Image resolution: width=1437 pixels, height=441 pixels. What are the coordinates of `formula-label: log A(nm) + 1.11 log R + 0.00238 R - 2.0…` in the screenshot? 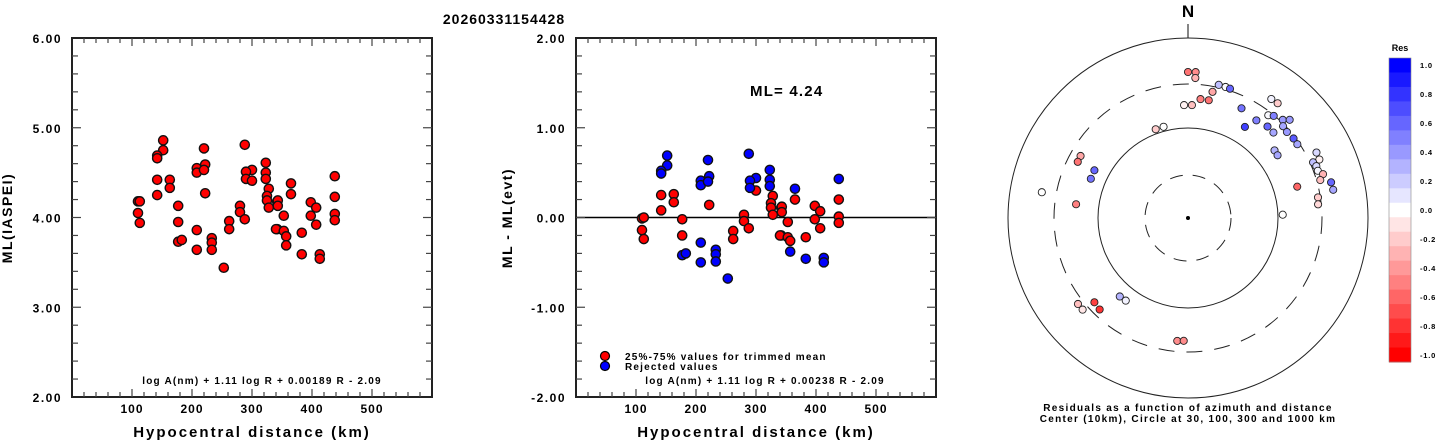 It's located at (764, 381).